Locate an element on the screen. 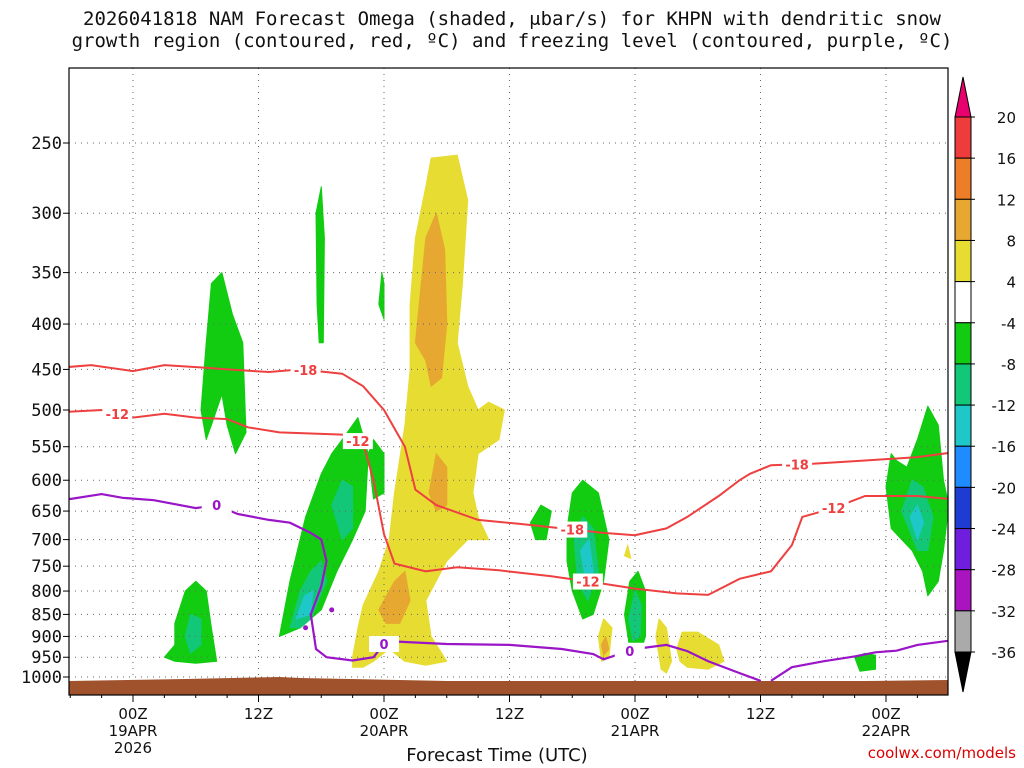 This screenshot has width=1024, height=768. freezing-level-label-2: 0 is located at coordinates (383, 645).